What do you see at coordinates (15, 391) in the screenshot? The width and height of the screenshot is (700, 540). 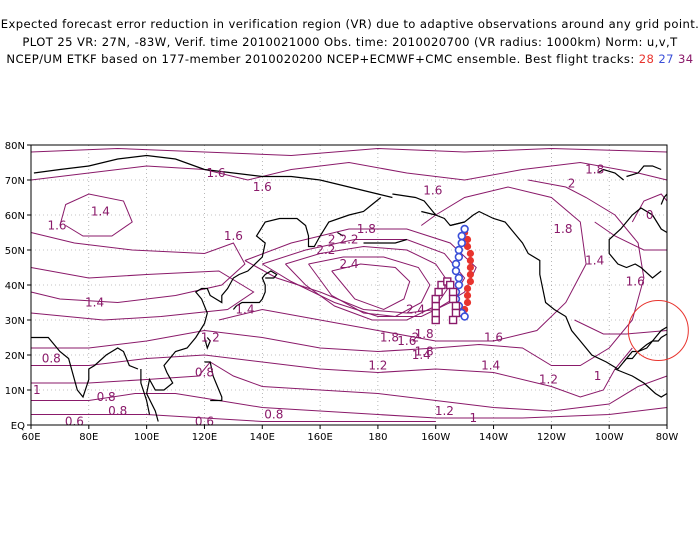 I see `latitude-label: 10N` at bounding box center [15, 391].